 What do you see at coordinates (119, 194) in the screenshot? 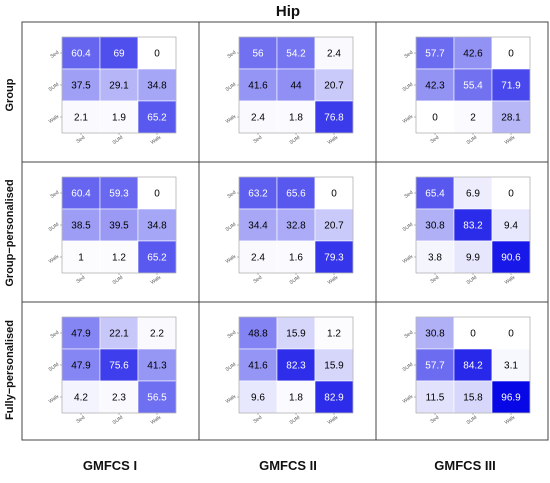
I see `heatmap-cell-value: 59.3` at bounding box center [119, 194].